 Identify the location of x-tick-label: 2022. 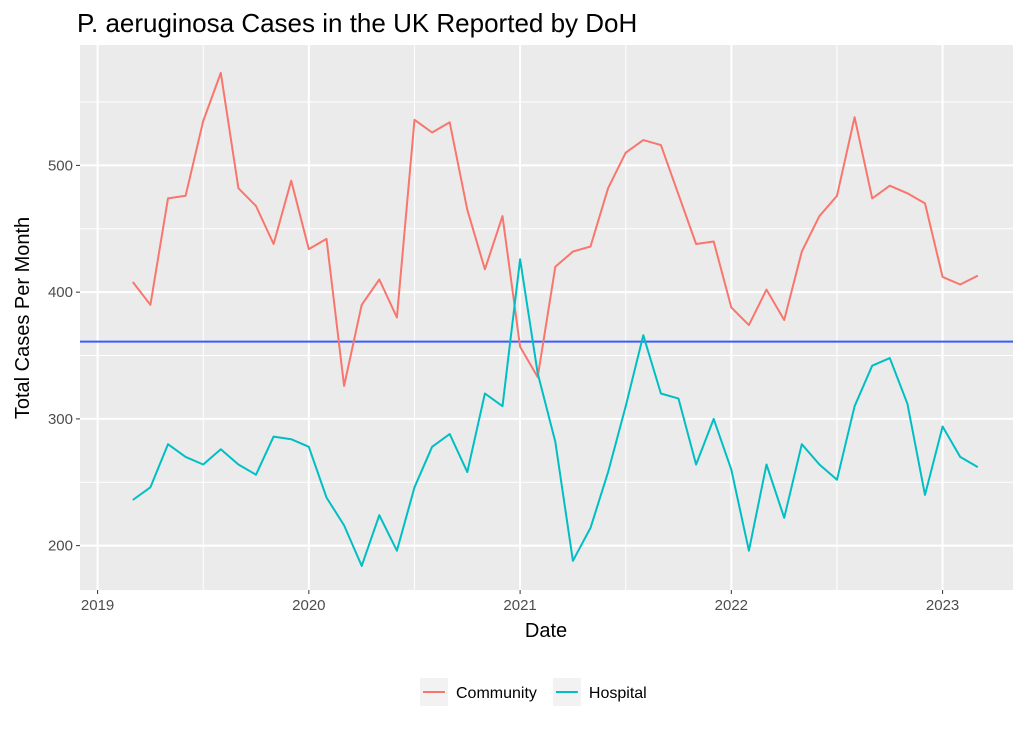
(731, 605).